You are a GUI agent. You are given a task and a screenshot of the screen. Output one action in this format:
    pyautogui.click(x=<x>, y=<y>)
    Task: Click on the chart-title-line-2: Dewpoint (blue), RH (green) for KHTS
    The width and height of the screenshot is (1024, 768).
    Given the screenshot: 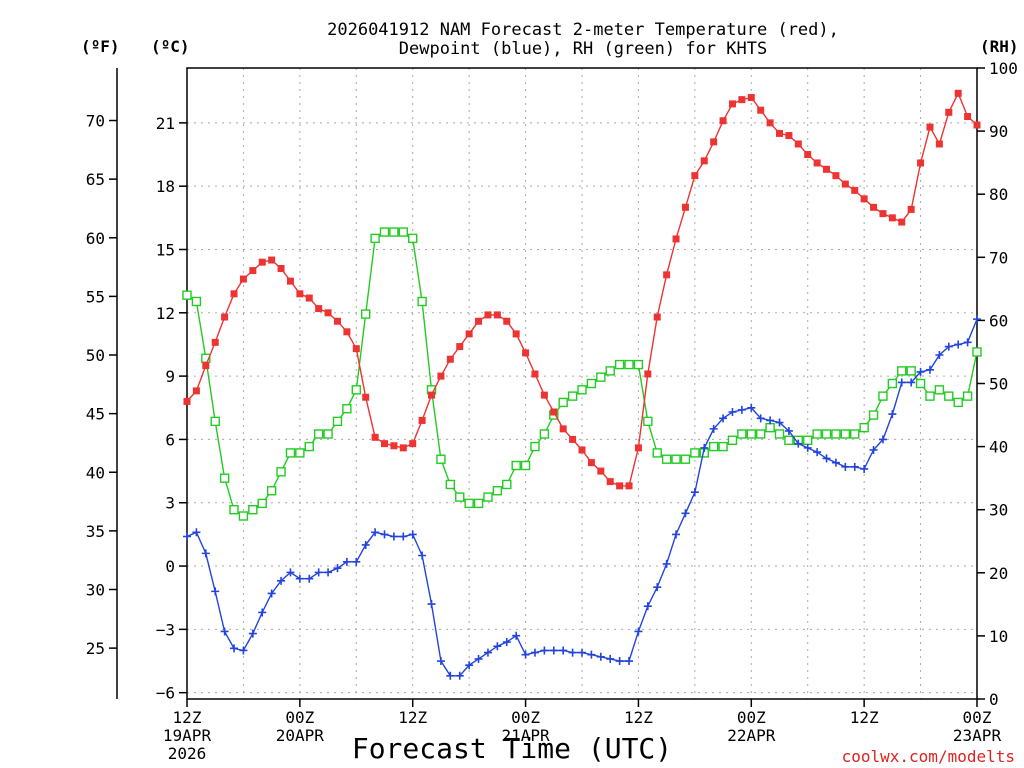 What is the action you would take?
    pyautogui.click(x=583, y=49)
    